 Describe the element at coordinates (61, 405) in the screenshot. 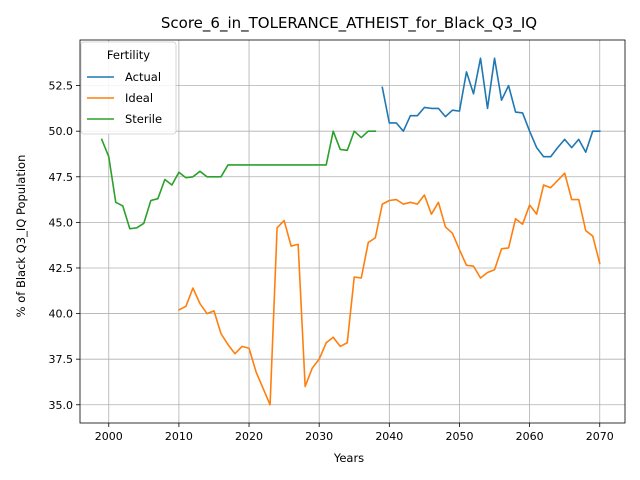

I see `y-tick-label: 35.0` at that location.